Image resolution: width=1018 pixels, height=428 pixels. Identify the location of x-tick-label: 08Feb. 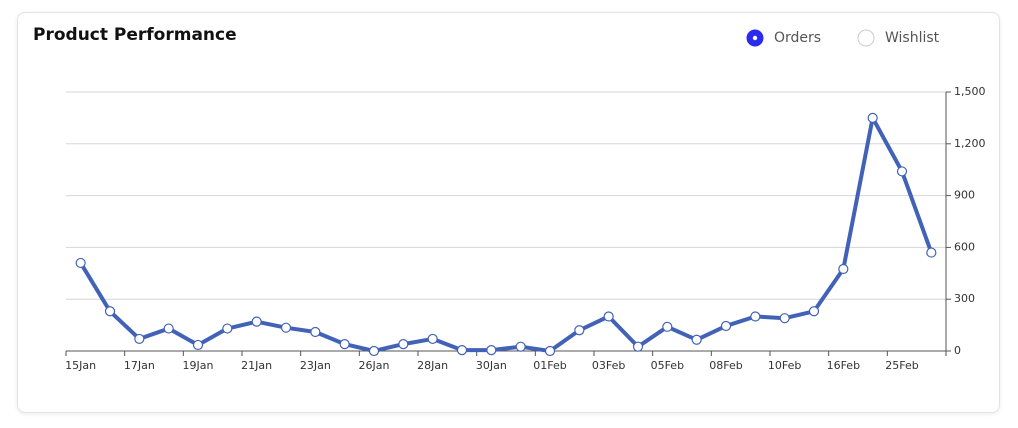
(725, 365).